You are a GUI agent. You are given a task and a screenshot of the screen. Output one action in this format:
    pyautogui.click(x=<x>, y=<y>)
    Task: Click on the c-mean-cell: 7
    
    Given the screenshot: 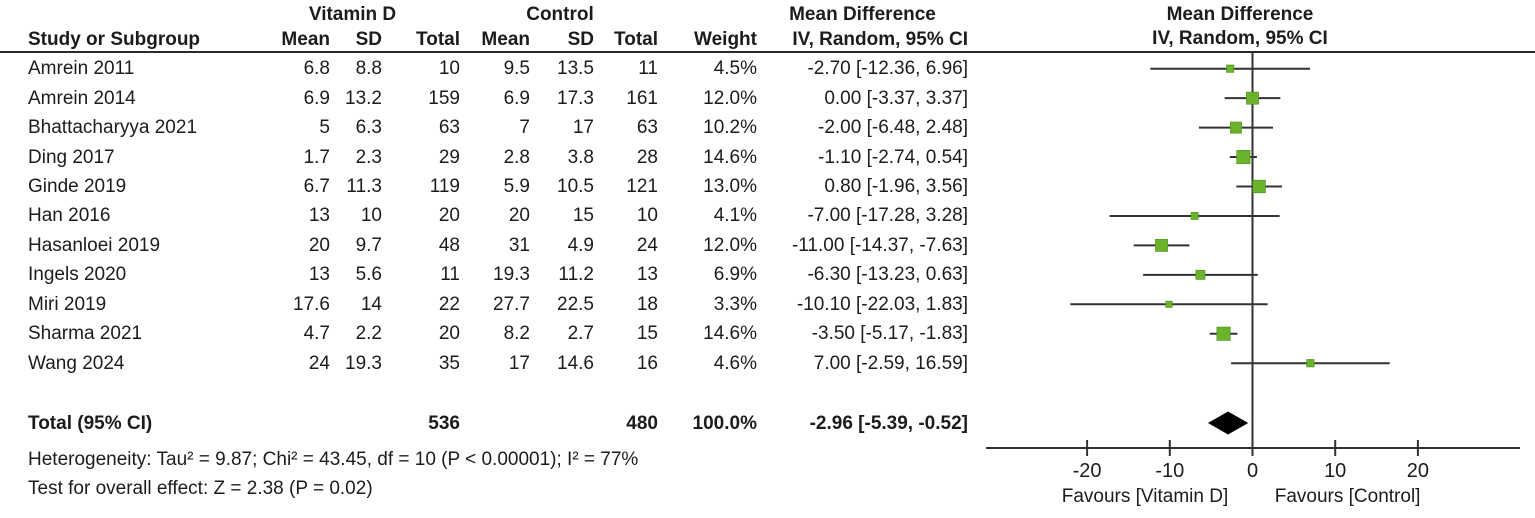 What is the action you would take?
    pyautogui.click(x=524, y=128)
    